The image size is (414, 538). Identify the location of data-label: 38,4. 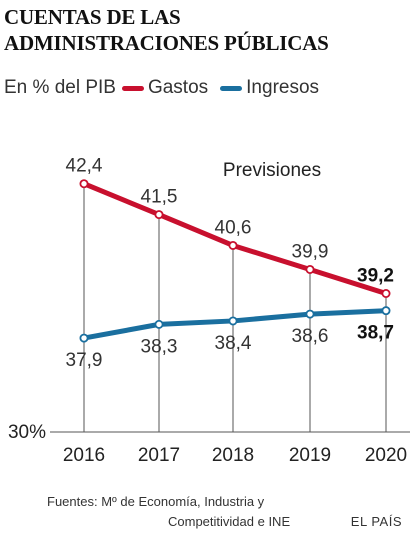
(233, 343).